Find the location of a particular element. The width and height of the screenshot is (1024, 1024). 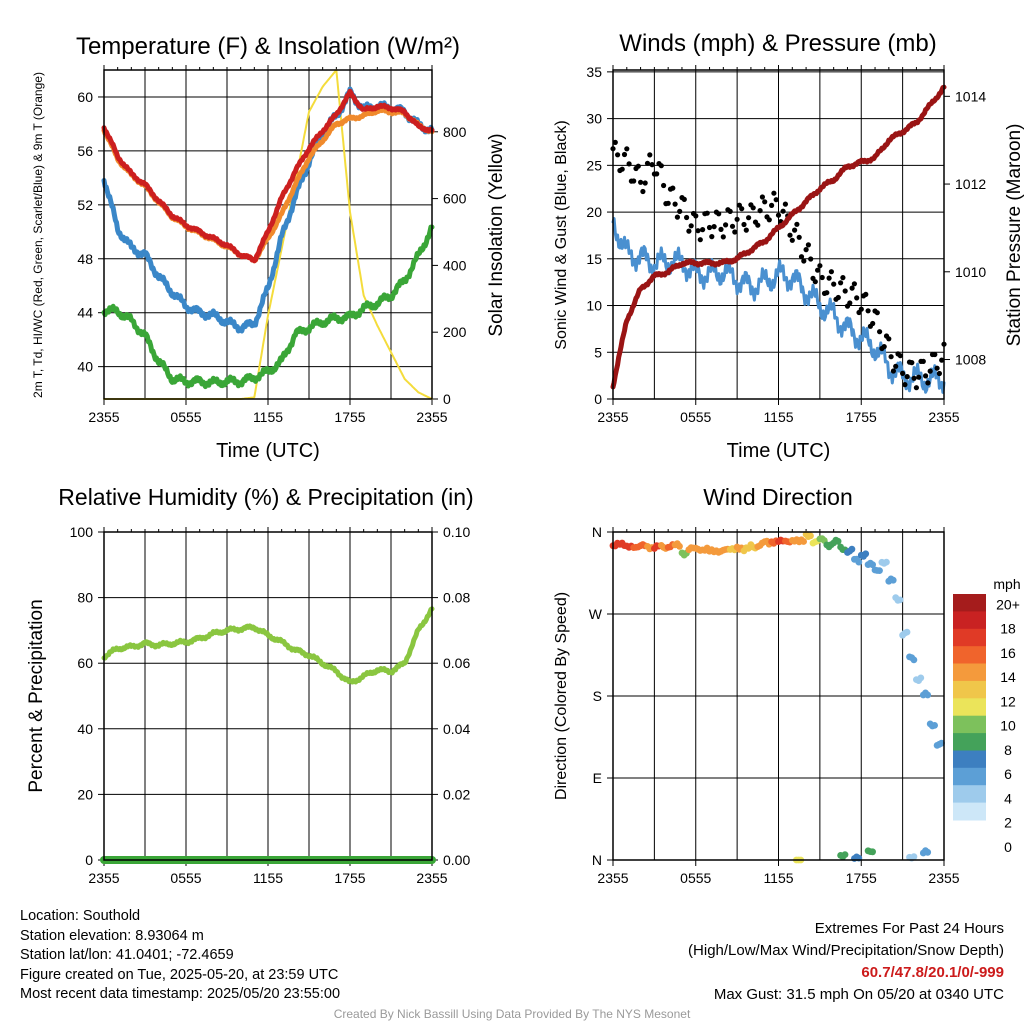

colorbar-label: 0 is located at coordinates (1008, 847).